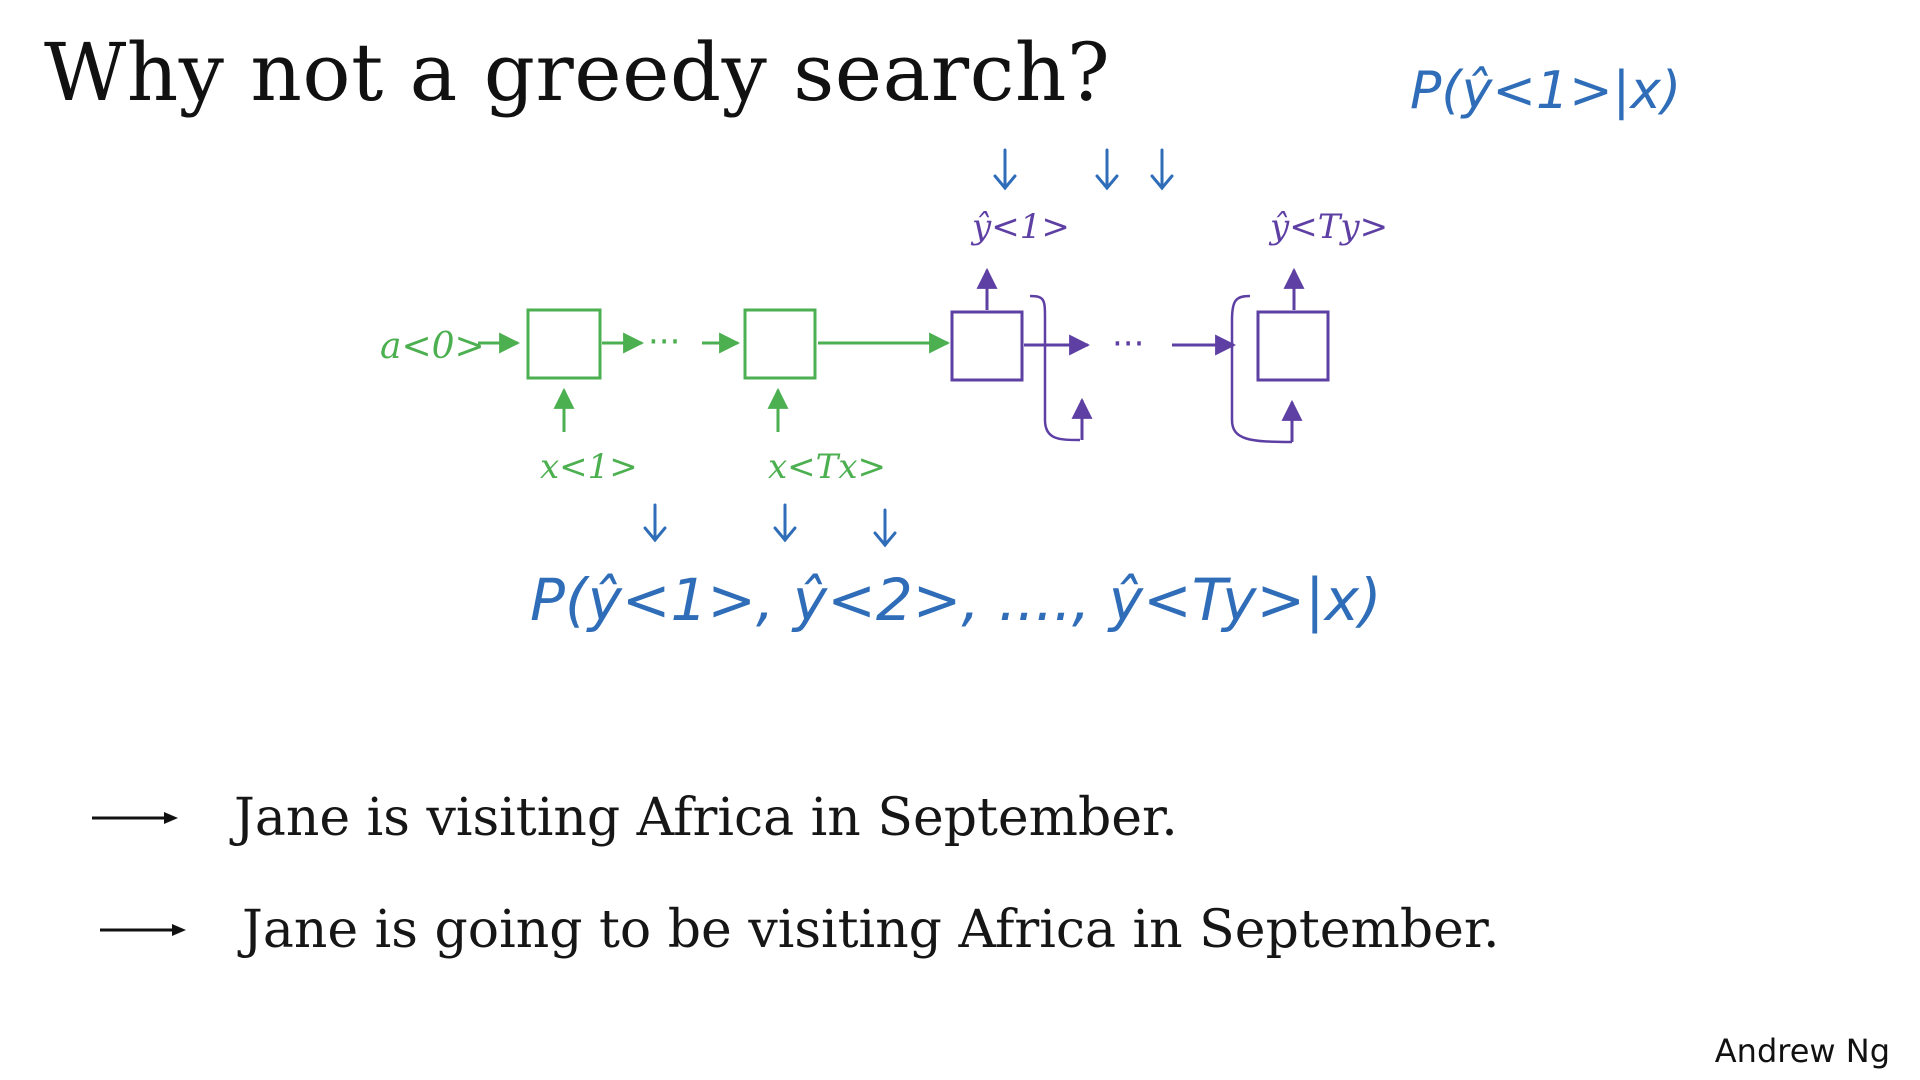 The height and width of the screenshot is (1080, 1920). I want to click on decoder-cell-first, so click(987, 346).